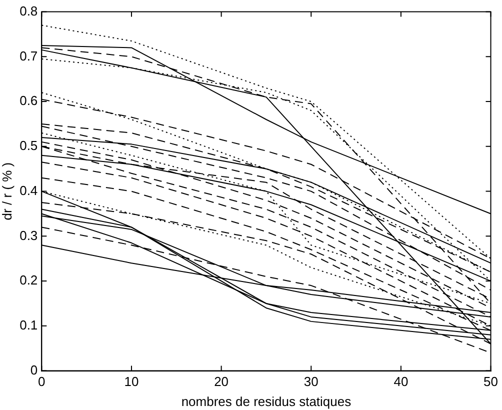  What do you see at coordinates (34, 370) in the screenshot?
I see `y-tick-label: 0` at bounding box center [34, 370].